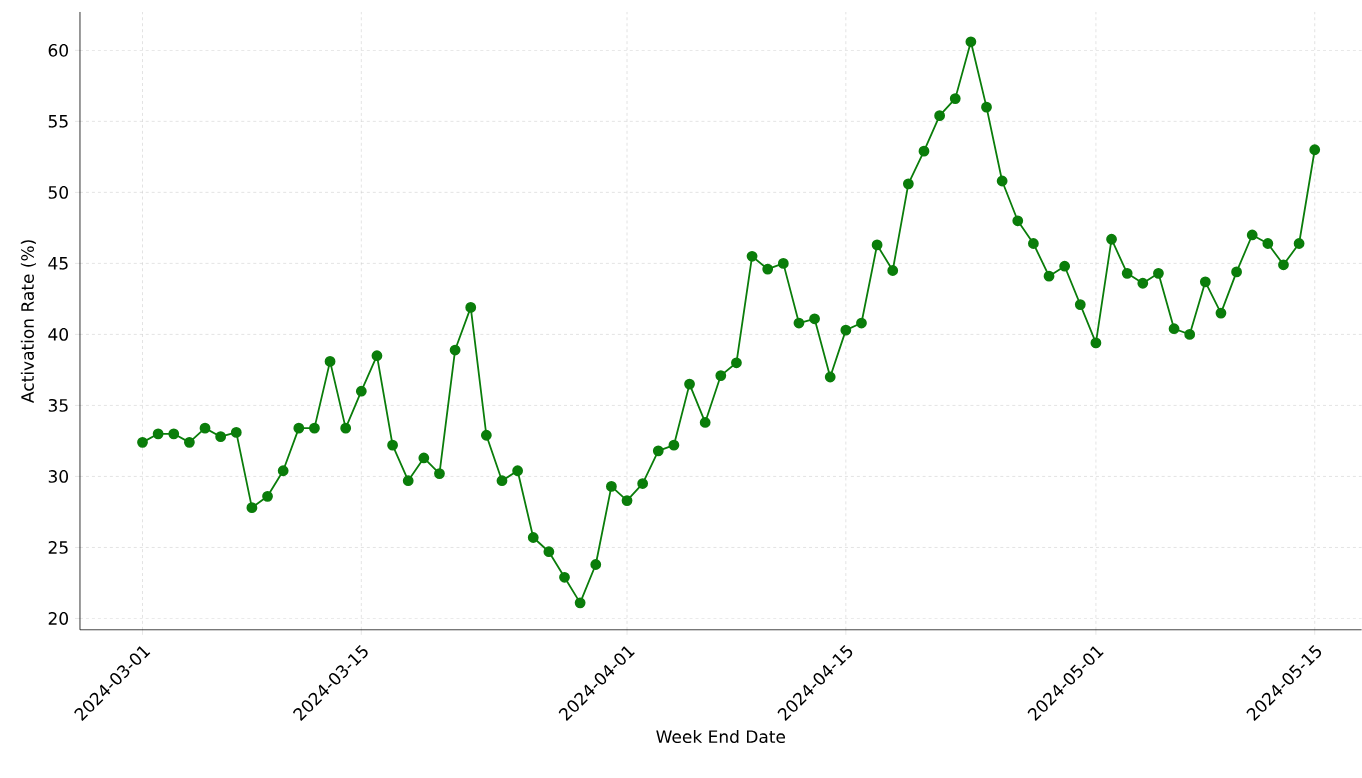 Image resolution: width=1362 pixels, height=778 pixels. I want to click on y-tick-label: 60, so click(58, 50).